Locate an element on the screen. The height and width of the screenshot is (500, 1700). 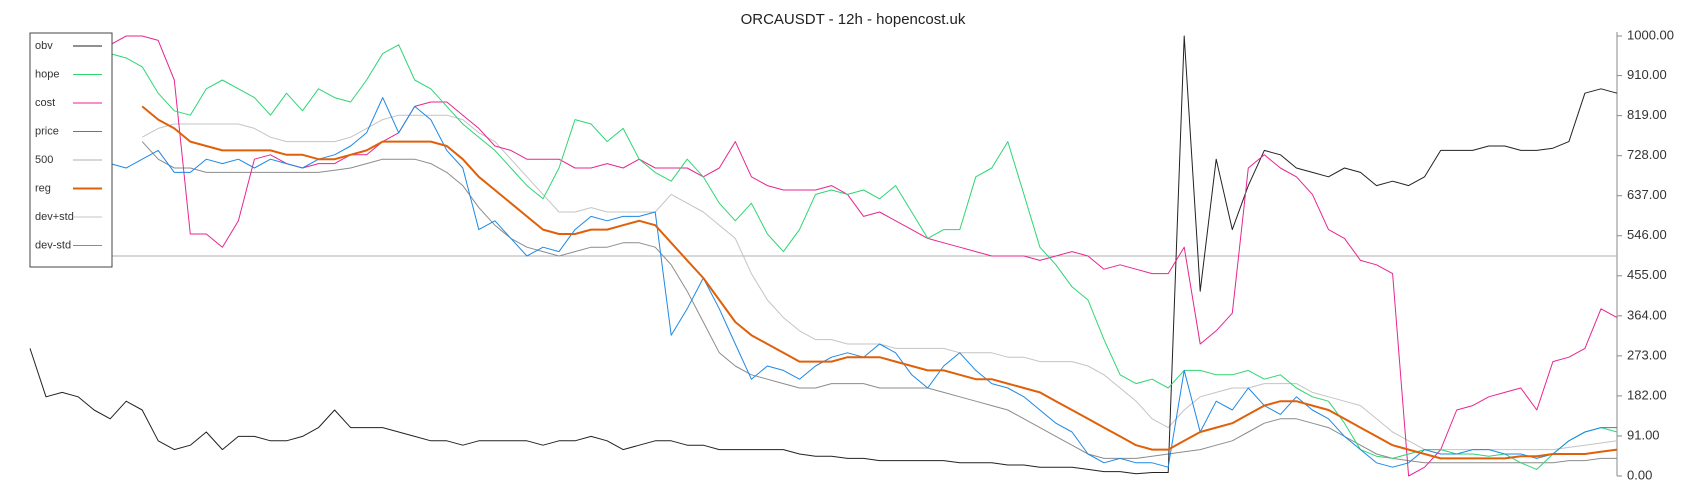
y-tick-label: 637.00 is located at coordinates (1647, 194).